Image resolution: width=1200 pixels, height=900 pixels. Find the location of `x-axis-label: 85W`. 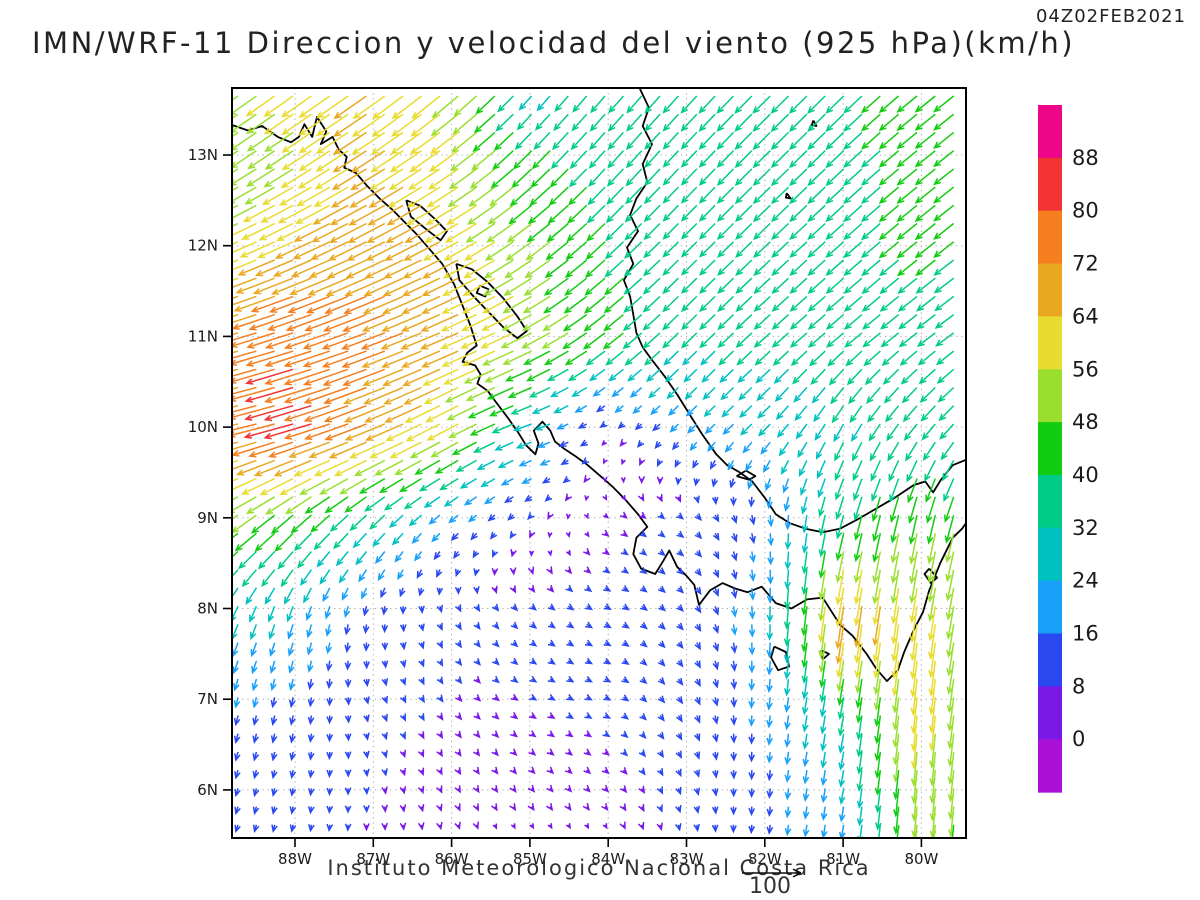

x-axis-label: 85W is located at coordinates (530, 859).